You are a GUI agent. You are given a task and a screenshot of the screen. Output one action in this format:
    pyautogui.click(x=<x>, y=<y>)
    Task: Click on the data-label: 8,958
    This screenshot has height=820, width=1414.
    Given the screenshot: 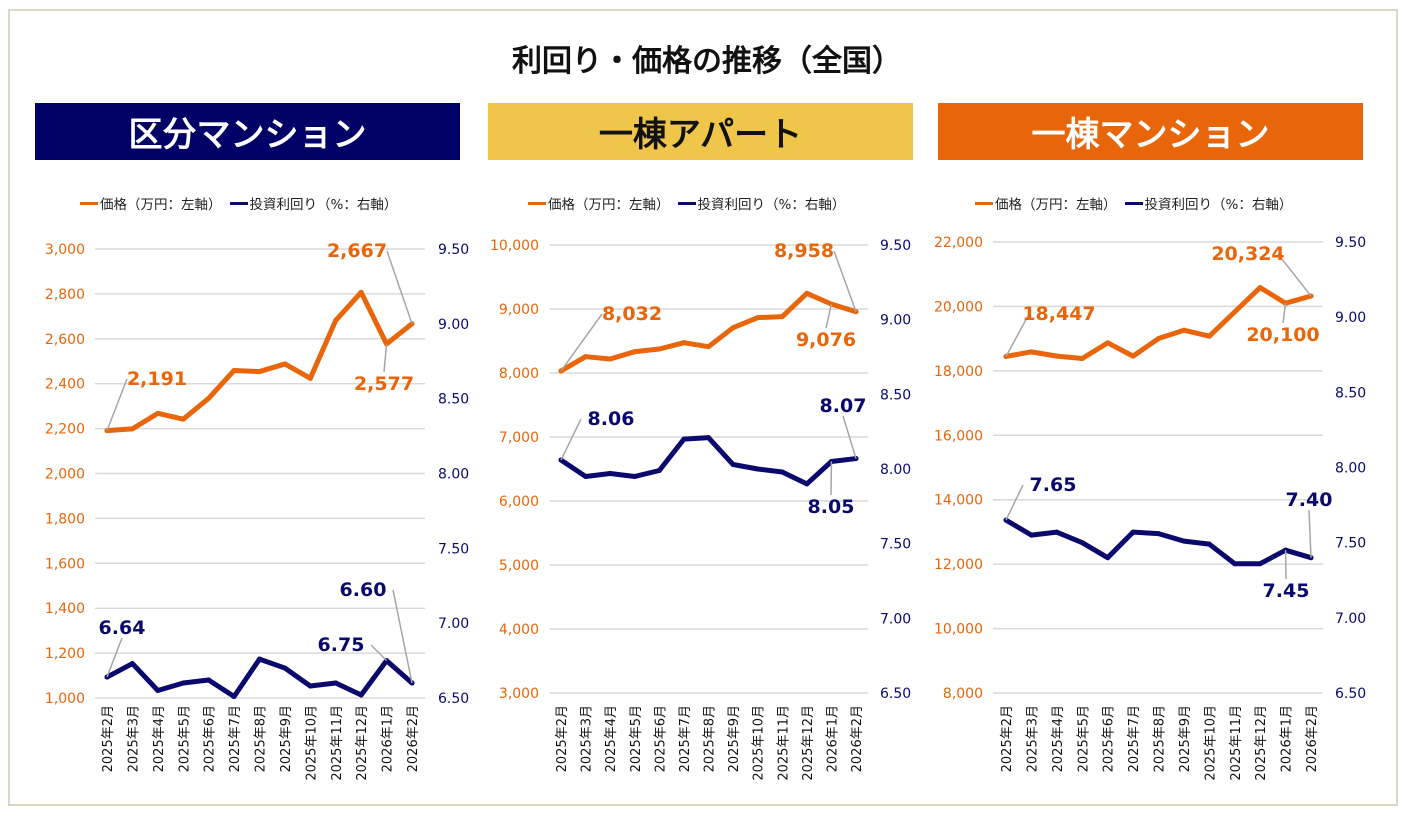 What is the action you would take?
    pyautogui.click(x=804, y=251)
    